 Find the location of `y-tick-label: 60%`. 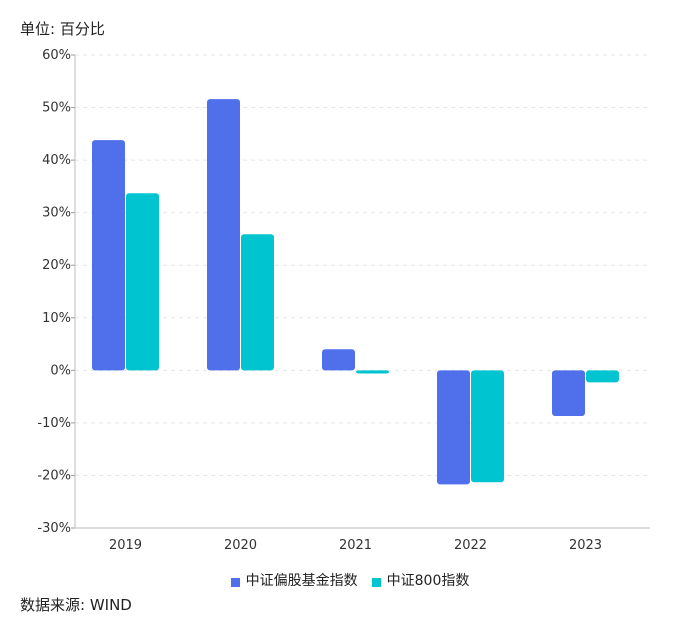

y-tick-label: 60% is located at coordinates (56, 55).